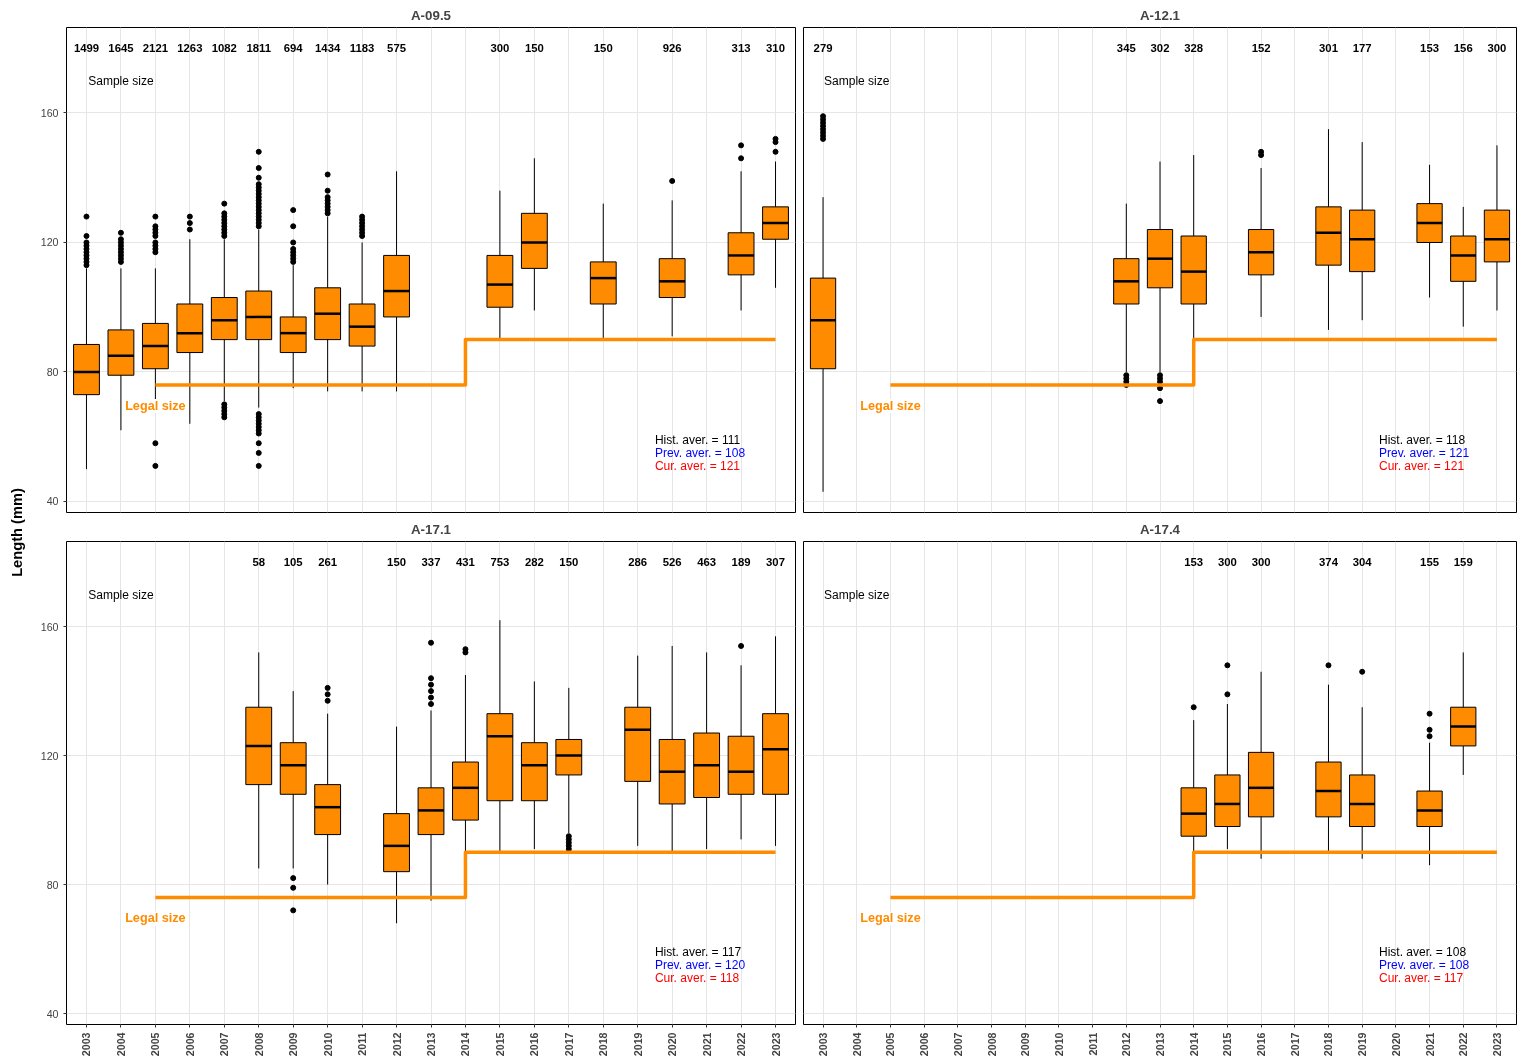  What do you see at coordinates (1430, 561) in the screenshot?
I see `text: 155` at bounding box center [1430, 561].